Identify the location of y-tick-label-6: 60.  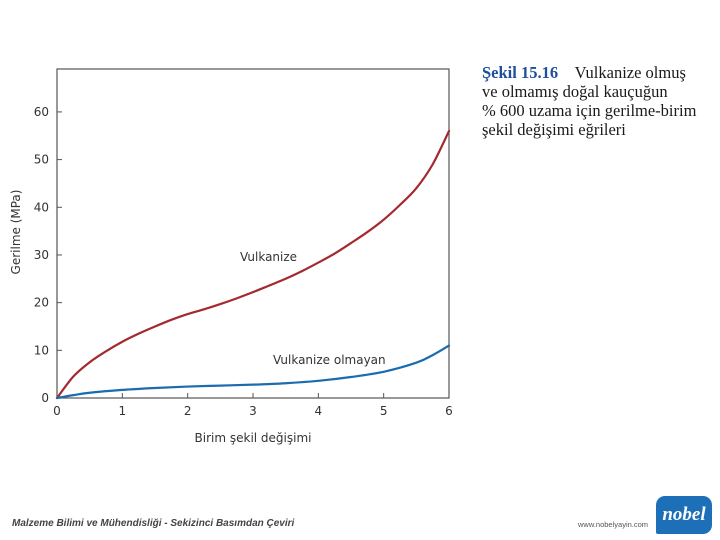
(41, 112).